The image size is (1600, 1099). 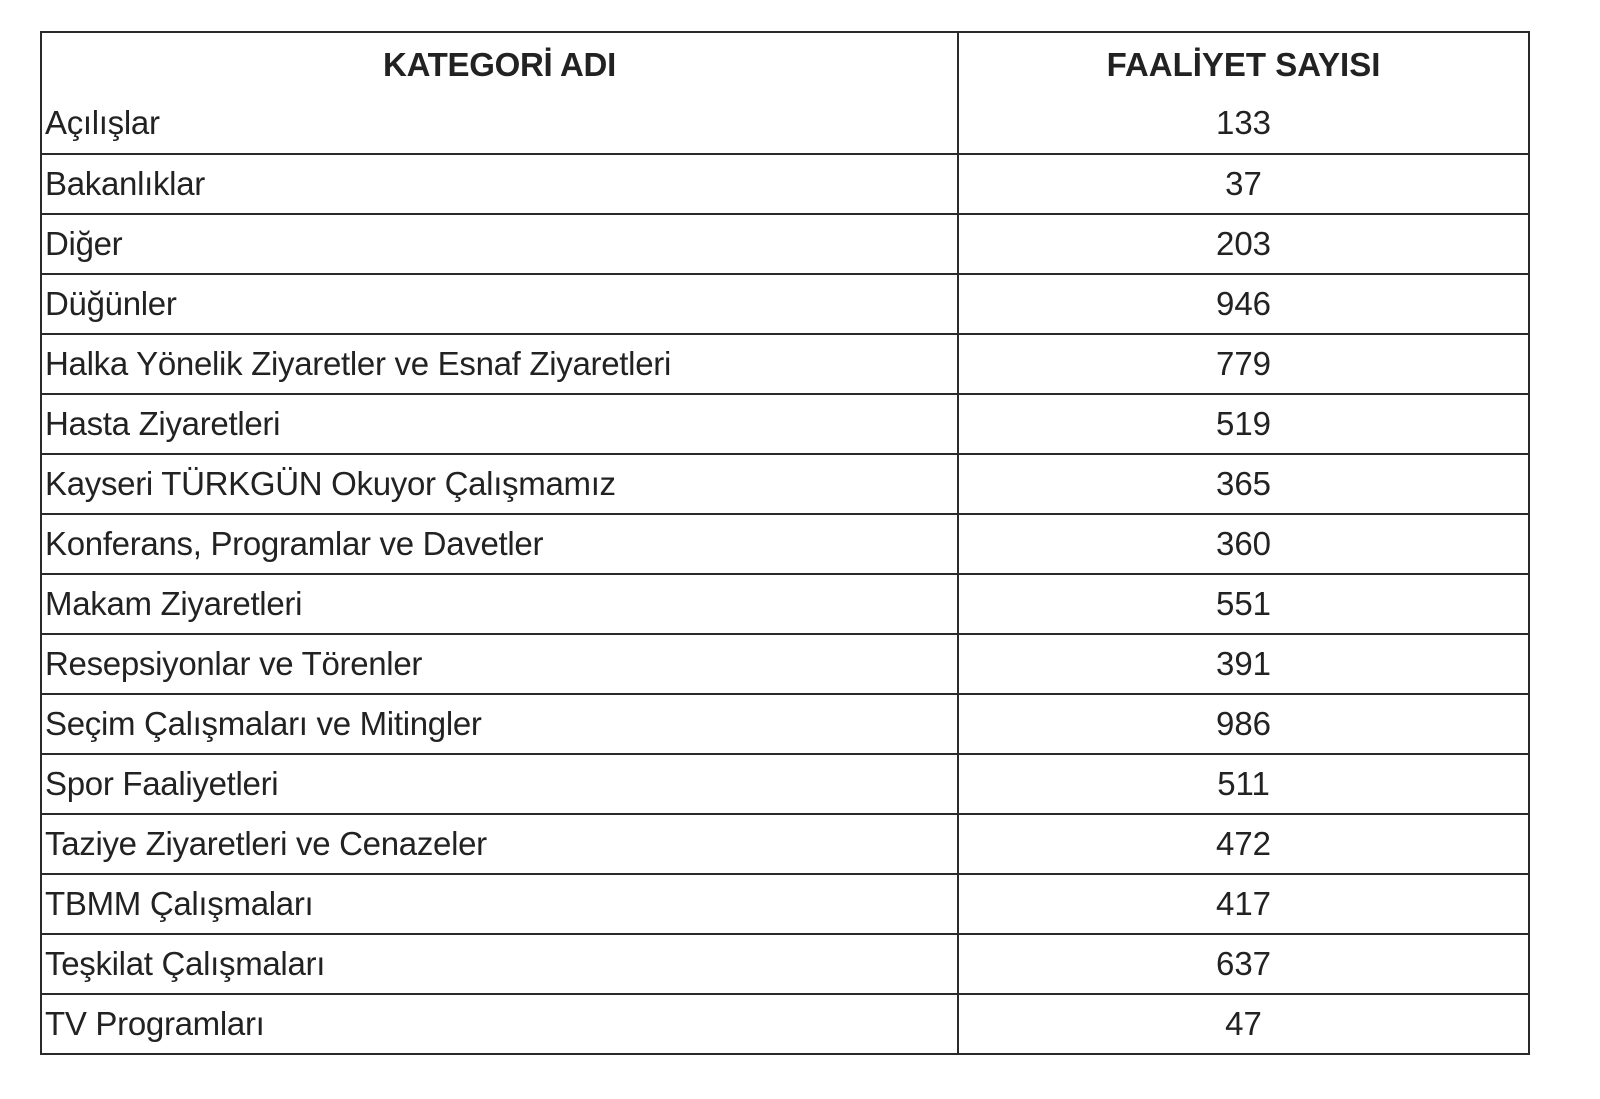 What do you see at coordinates (500, 63) in the screenshot?
I see `header-category-name: KATEGORİ ADI` at bounding box center [500, 63].